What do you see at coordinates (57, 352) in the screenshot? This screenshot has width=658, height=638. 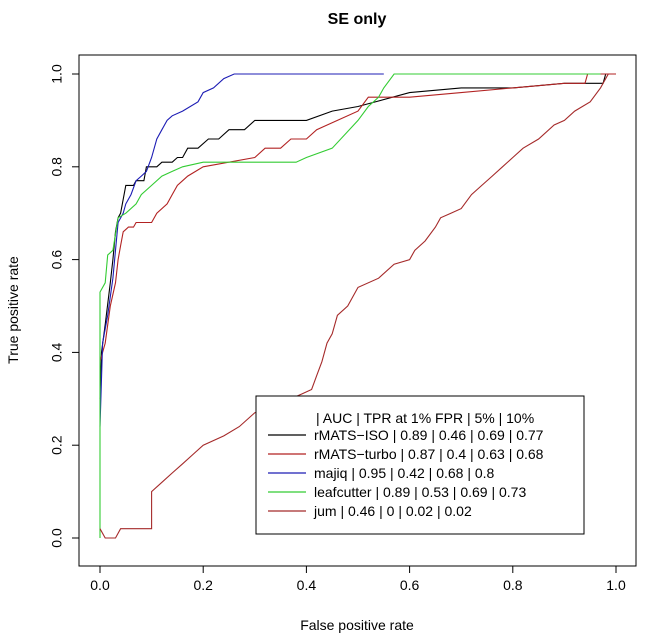 I see `y-tick-label: 0.4` at bounding box center [57, 352].